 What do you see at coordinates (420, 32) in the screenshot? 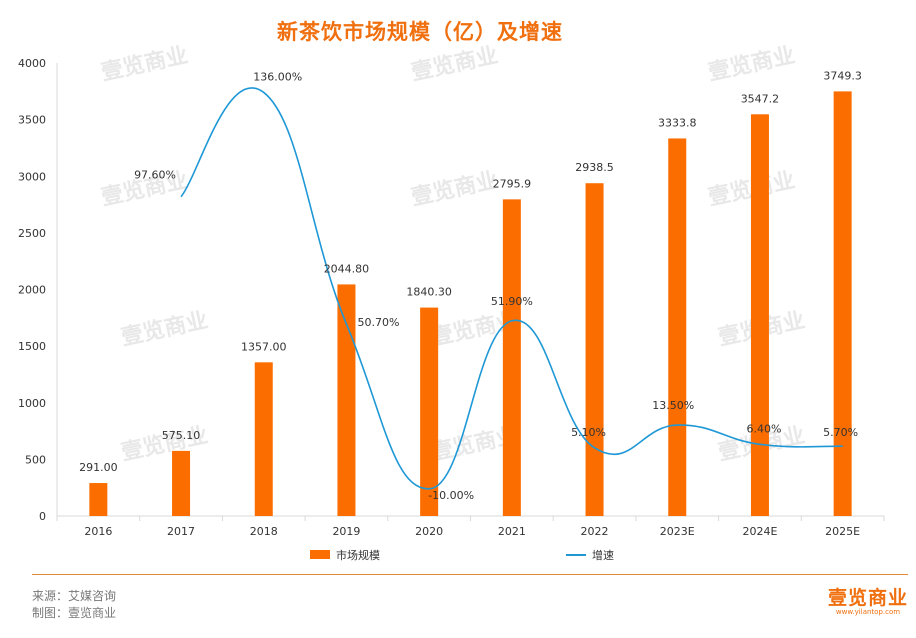
I see `chart-title: 新茶饮市场规模（亿）及增速` at bounding box center [420, 32].